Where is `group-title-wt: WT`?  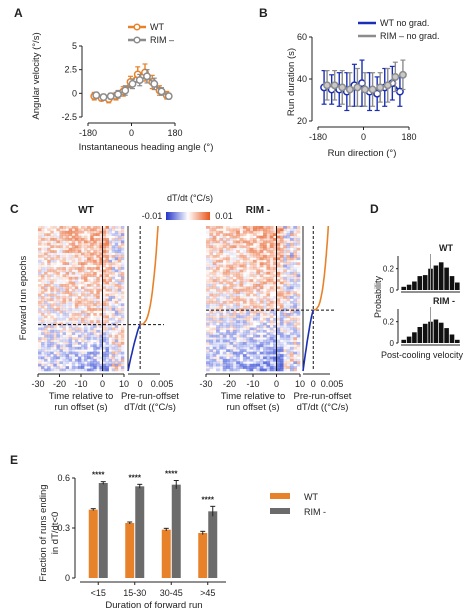 group-title-wt: WT is located at coordinates (86, 210).